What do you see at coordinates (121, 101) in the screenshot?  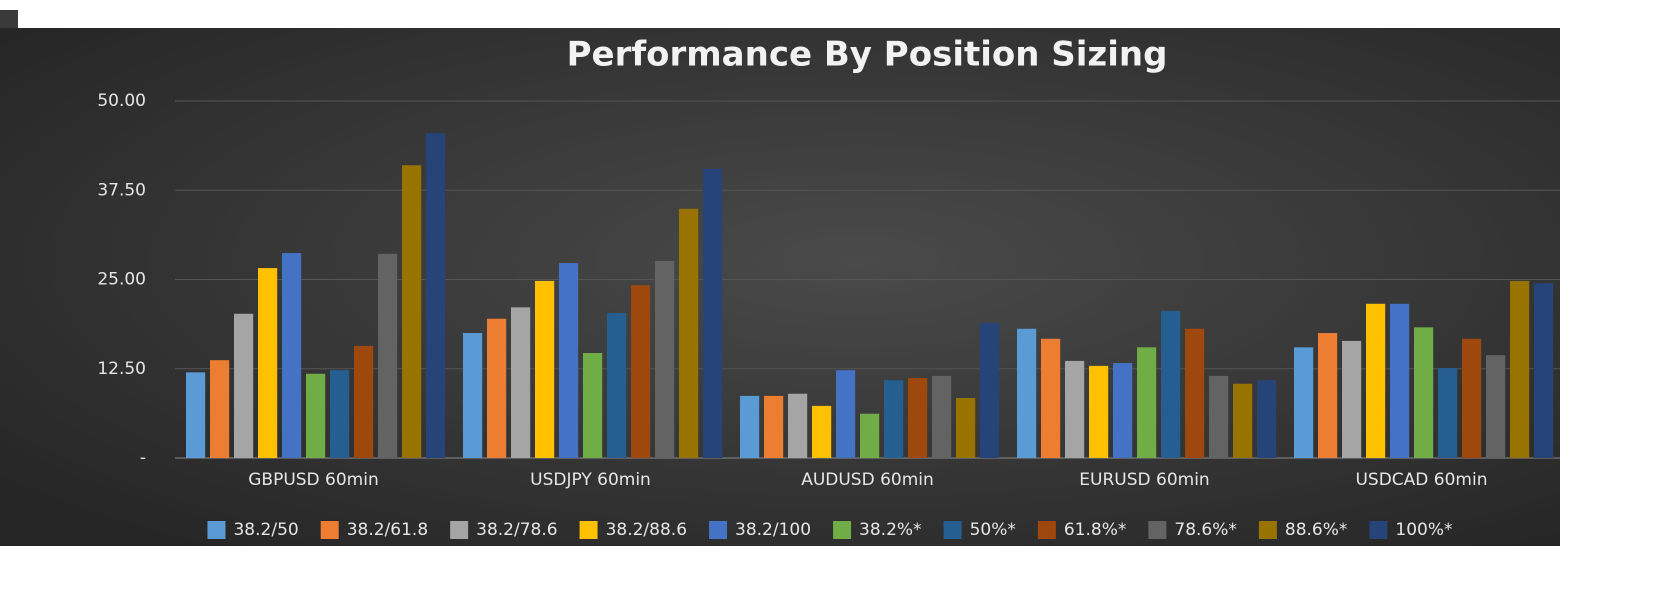 I see `y-tick-label: 50.00` at bounding box center [121, 101].